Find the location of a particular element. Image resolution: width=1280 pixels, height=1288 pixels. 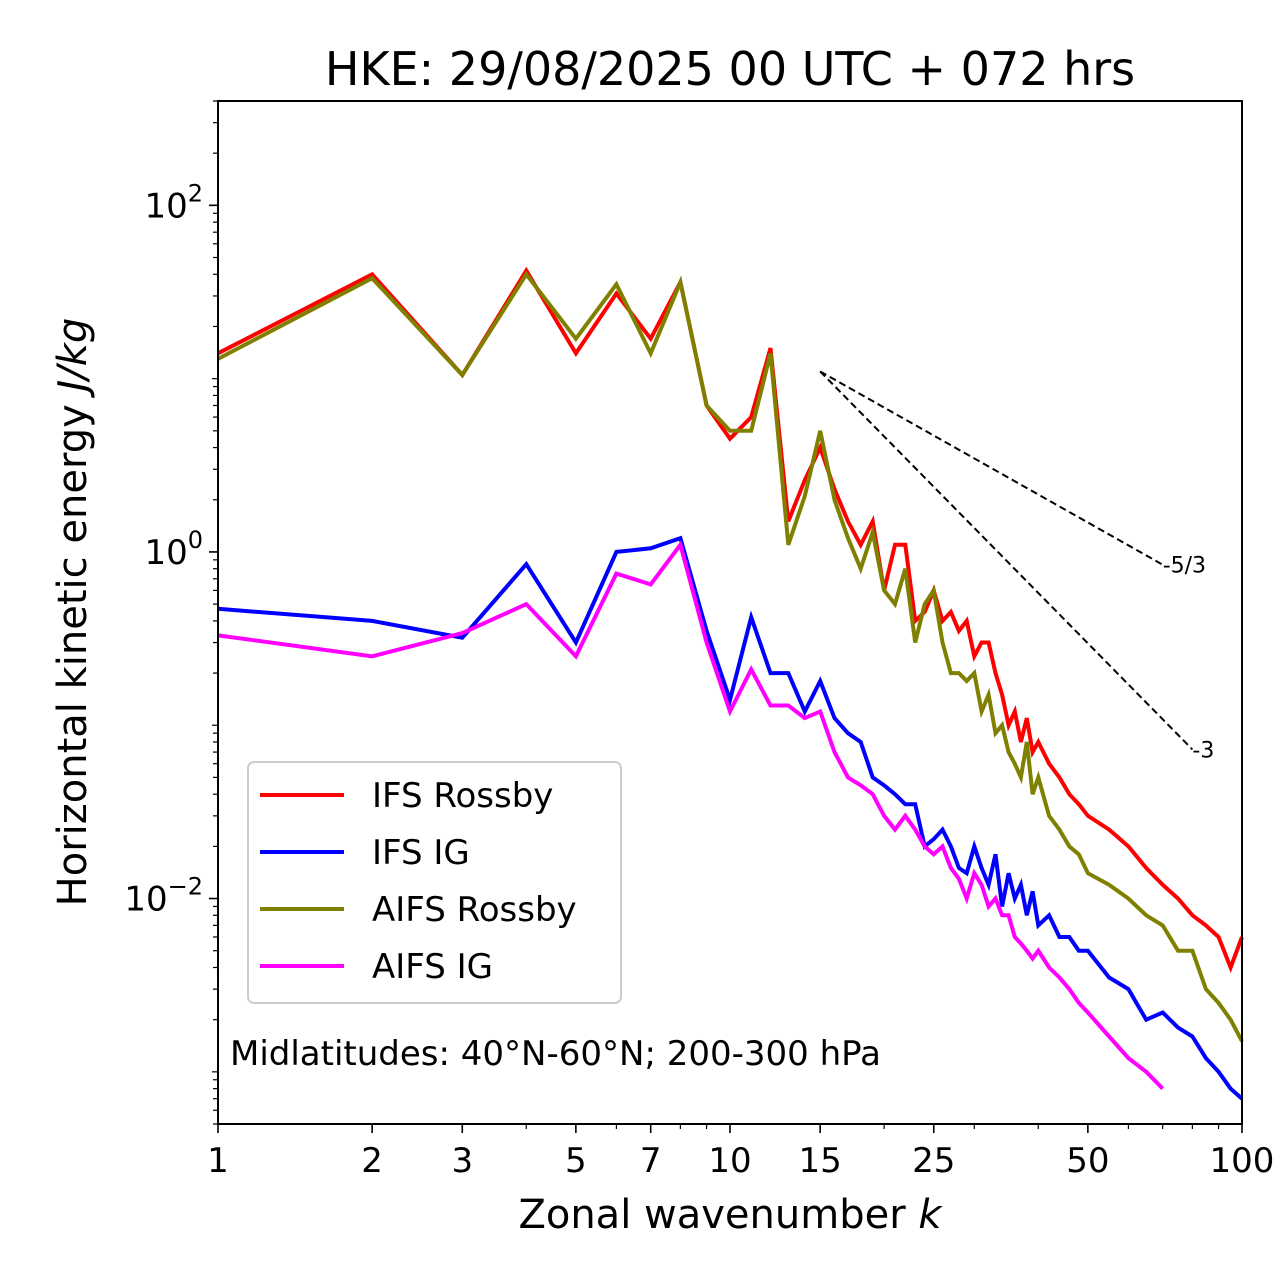

y-tick-label: 10⁰ is located at coordinates (173, 549).